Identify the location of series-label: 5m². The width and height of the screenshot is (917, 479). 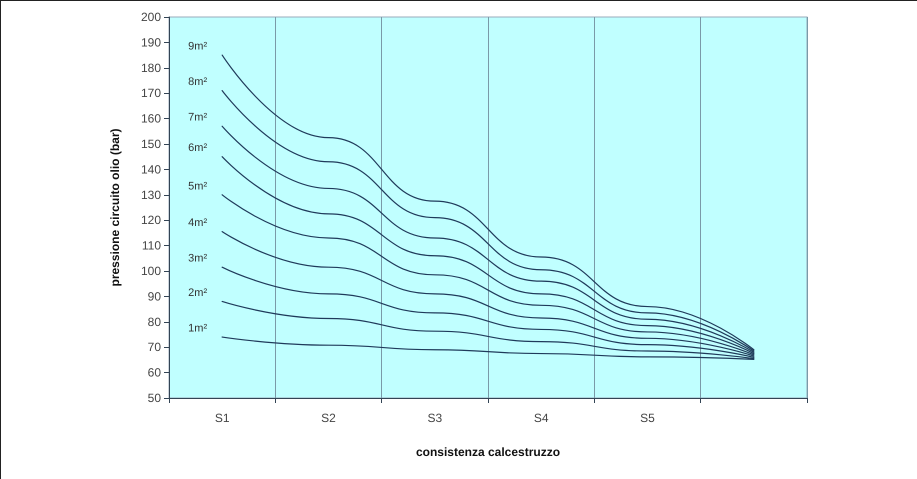
(198, 186).